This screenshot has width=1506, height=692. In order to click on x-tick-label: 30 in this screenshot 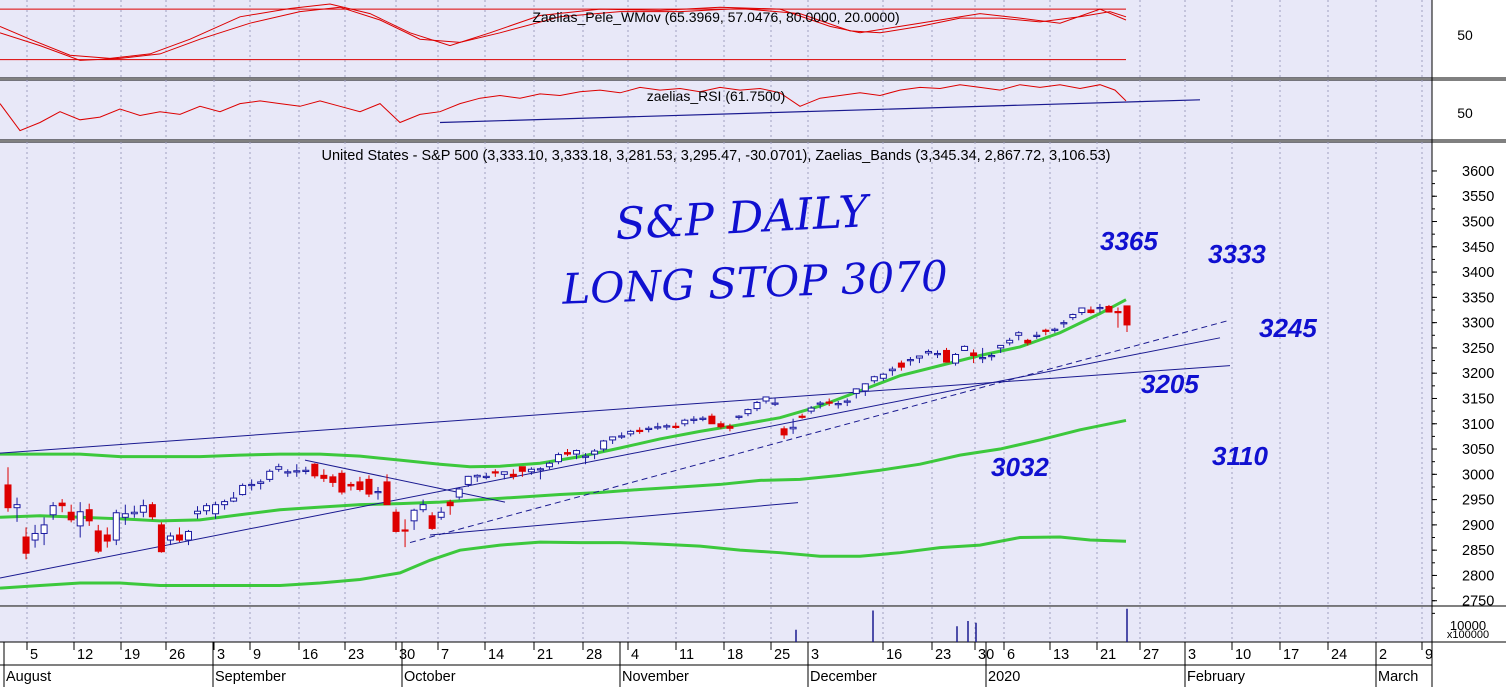, I will do `click(407, 655)`.